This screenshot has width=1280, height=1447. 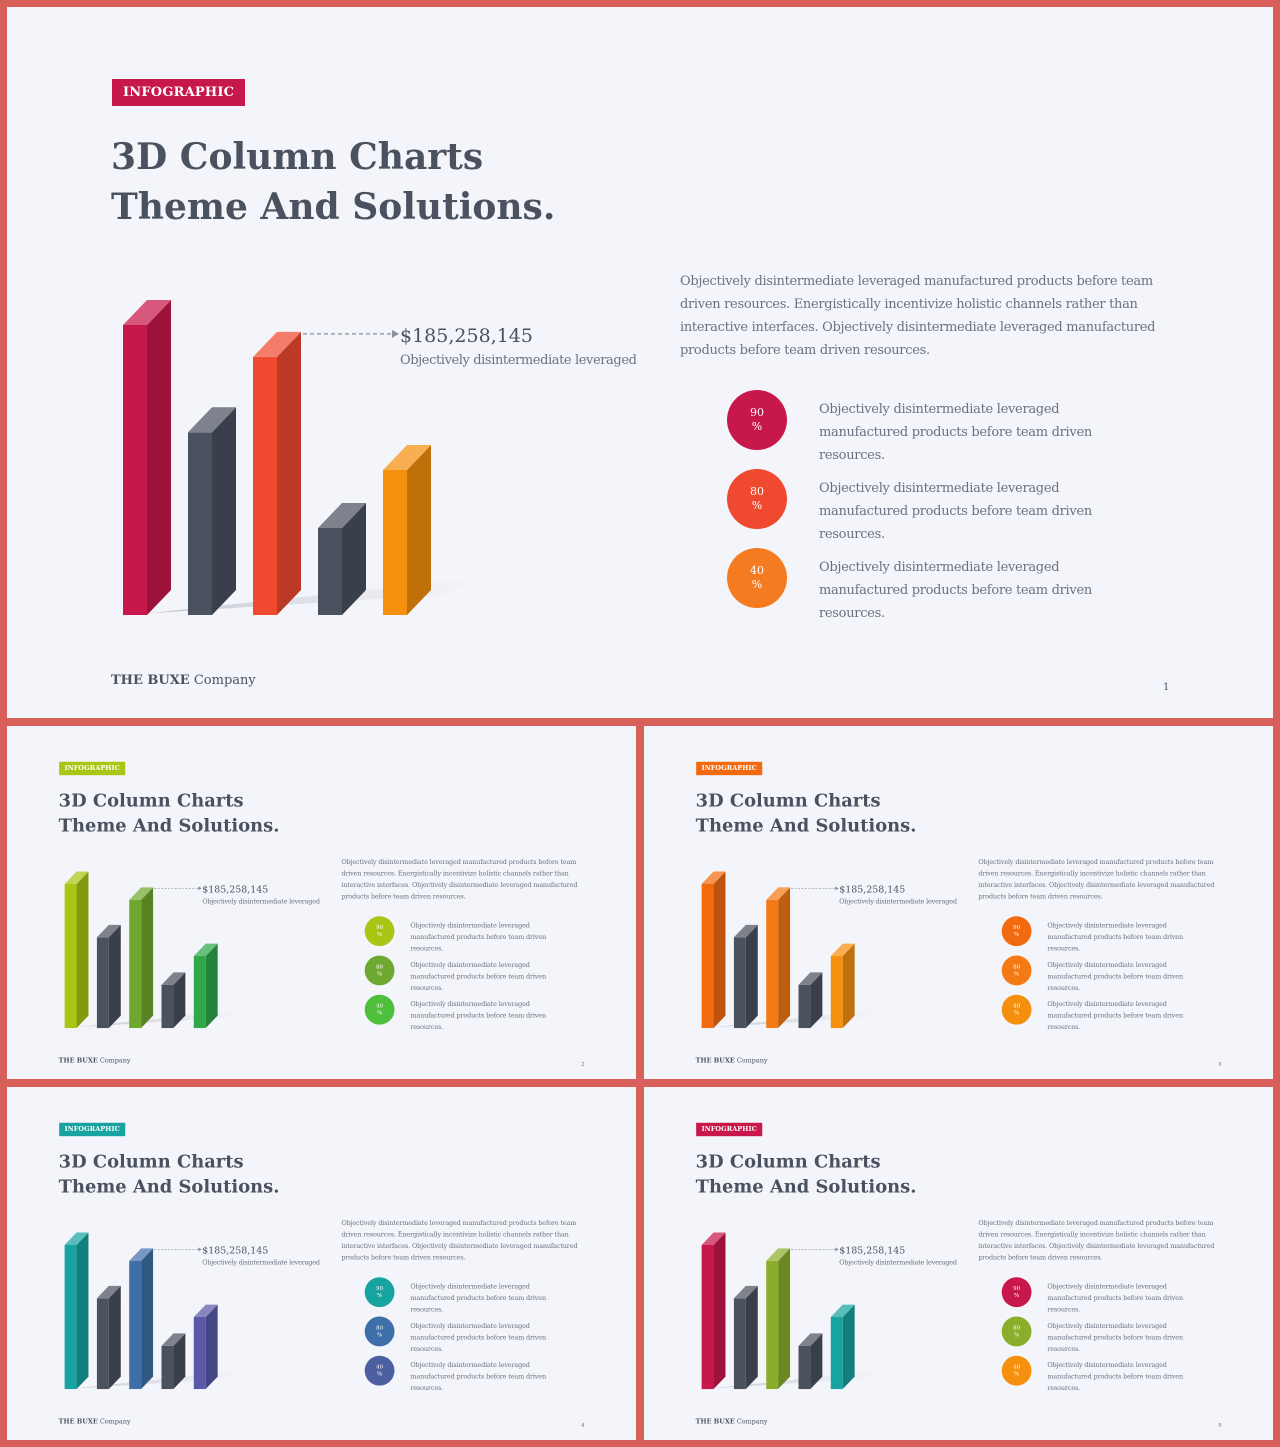 I want to click on infographic-badge: INFOGRAPHIC, so click(x=729, y=1129).